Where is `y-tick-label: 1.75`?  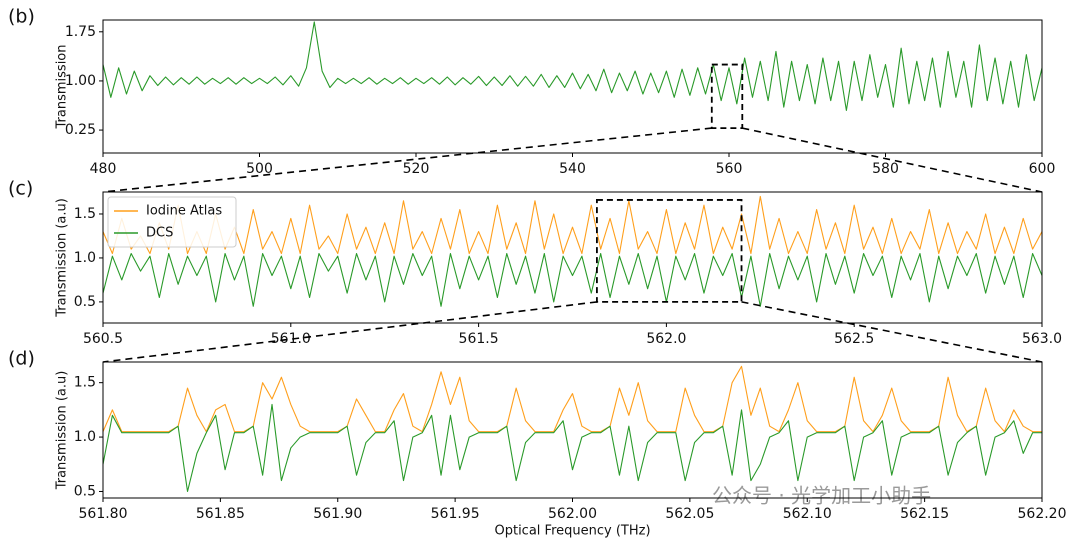
y-tick-label: 1.75 is located at coordinates (80, 32).